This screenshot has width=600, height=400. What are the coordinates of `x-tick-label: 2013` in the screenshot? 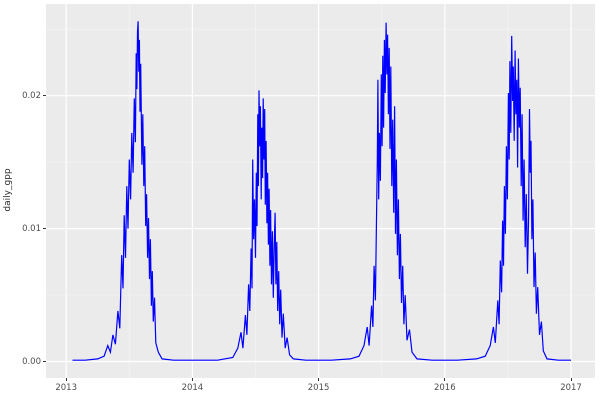 It's located at (66, 388).